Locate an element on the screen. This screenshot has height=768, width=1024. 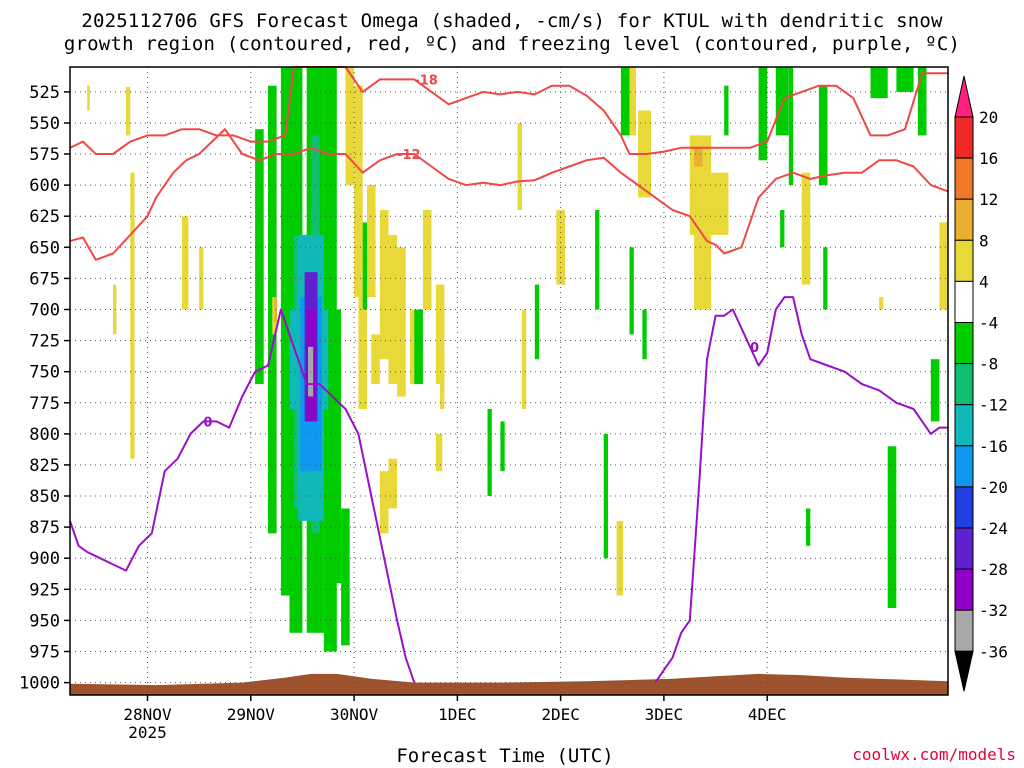
y-tick-label: 725 is located at coordinates (44, 342).